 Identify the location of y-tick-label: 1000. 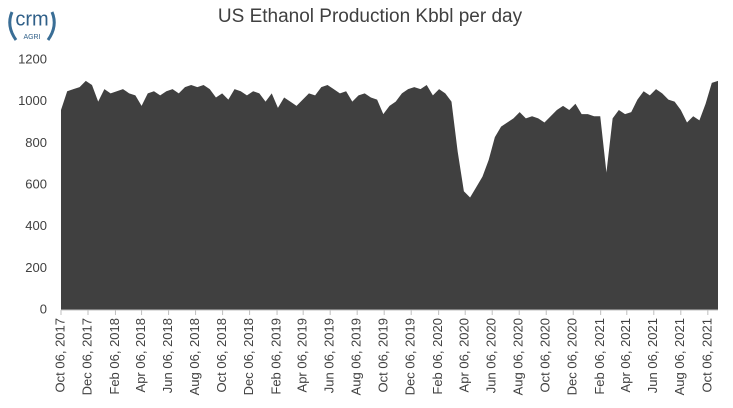
(32, 100).